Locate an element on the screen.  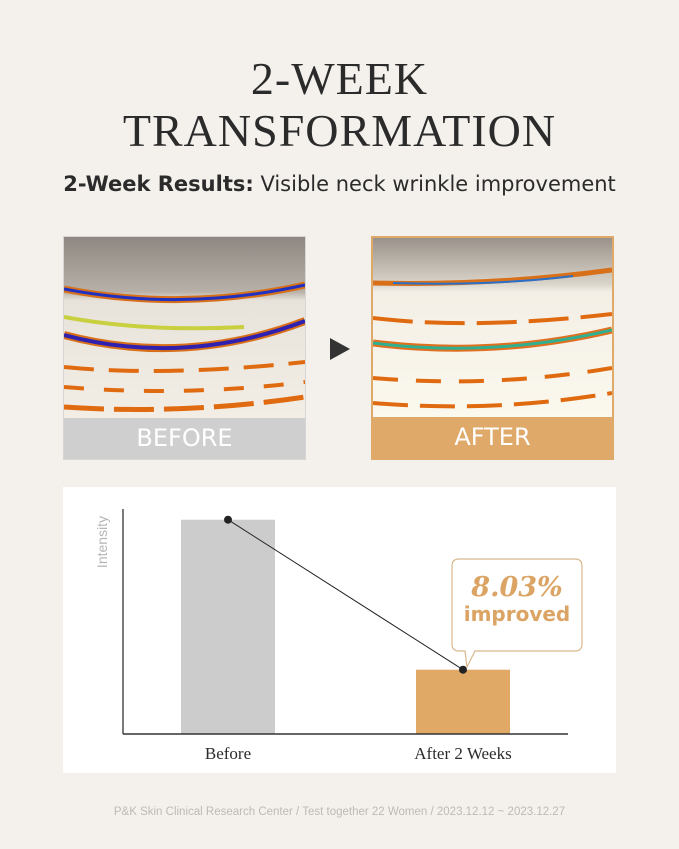
before-label: BEFORE is located at coordinates (184, 438).